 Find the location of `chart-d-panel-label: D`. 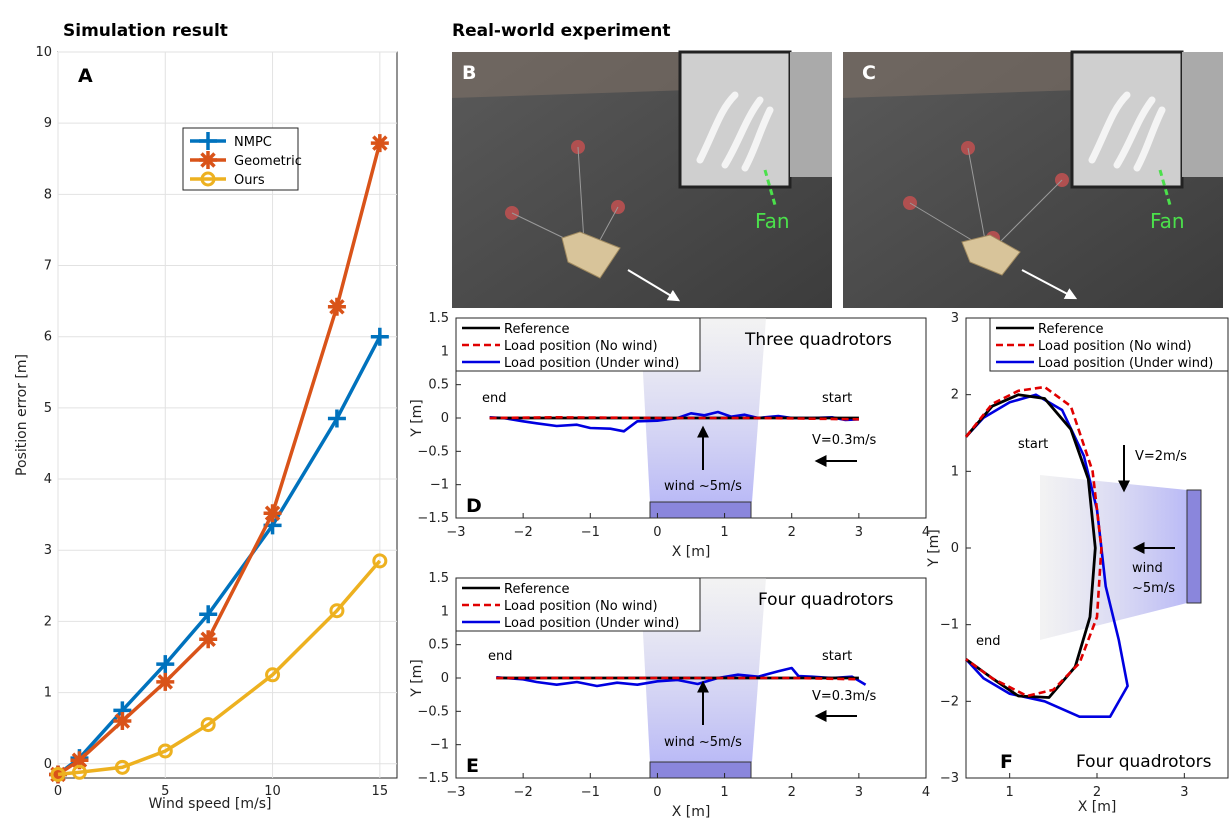

chart-d-panel-label: D is located at coordinates (474, 506).